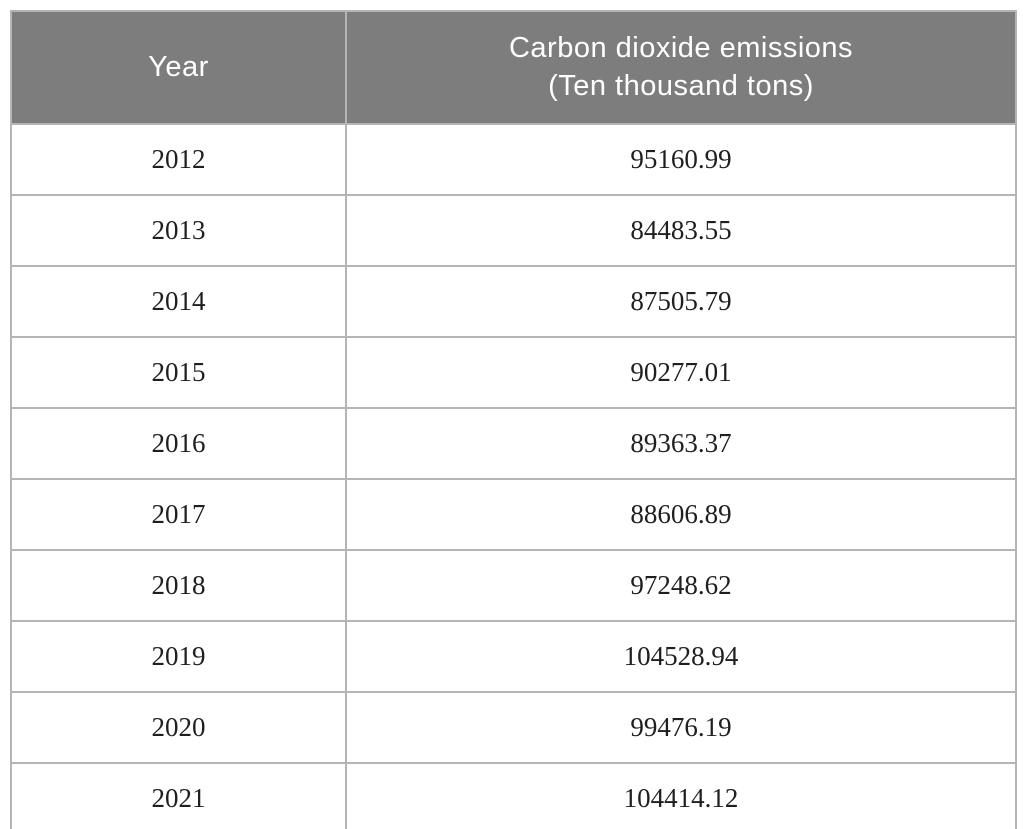 This screenshot has width=1025, height=829. I want to click on year-cell: 2012, so click(178, 159).